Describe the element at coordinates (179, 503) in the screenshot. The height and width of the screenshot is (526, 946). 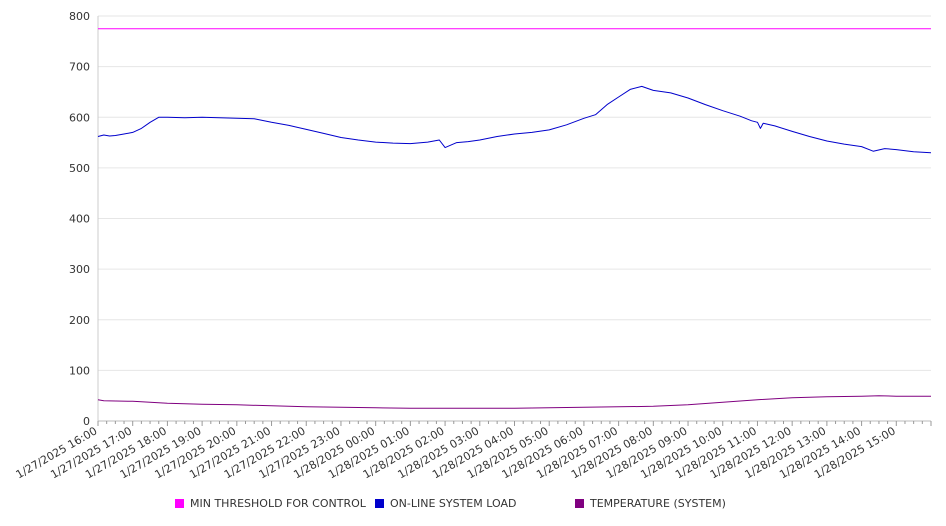
I see `legend-swatch-min-threshold` at that location.